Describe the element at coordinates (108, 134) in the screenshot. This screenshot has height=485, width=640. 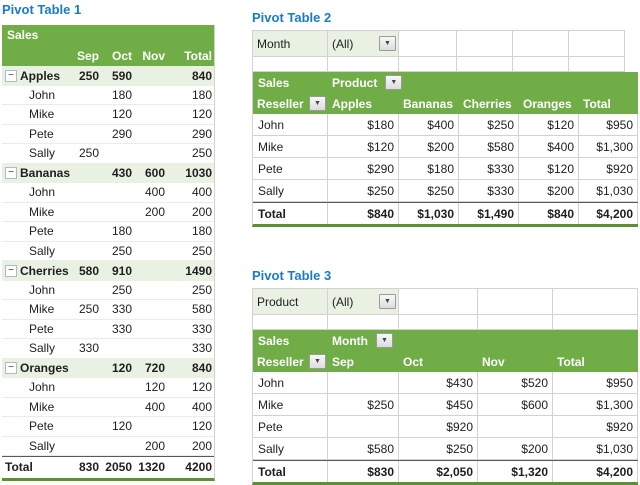
I see `table-row: Pete 290 290` at that location.